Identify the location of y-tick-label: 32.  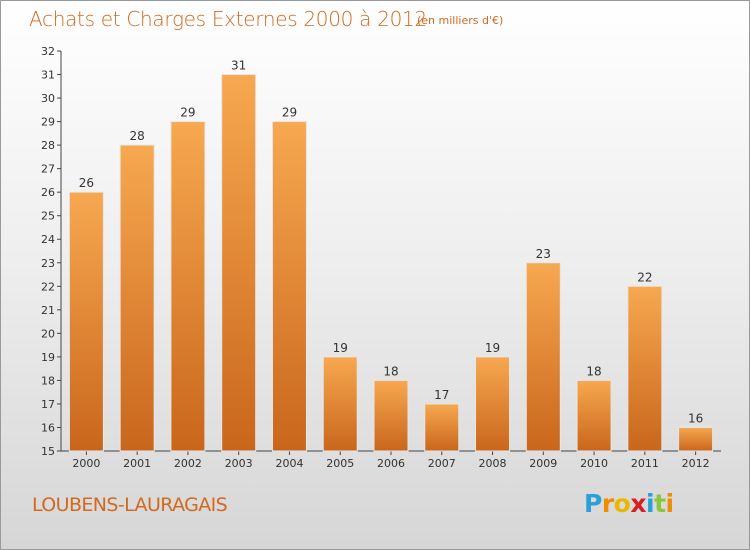
(48, 51).